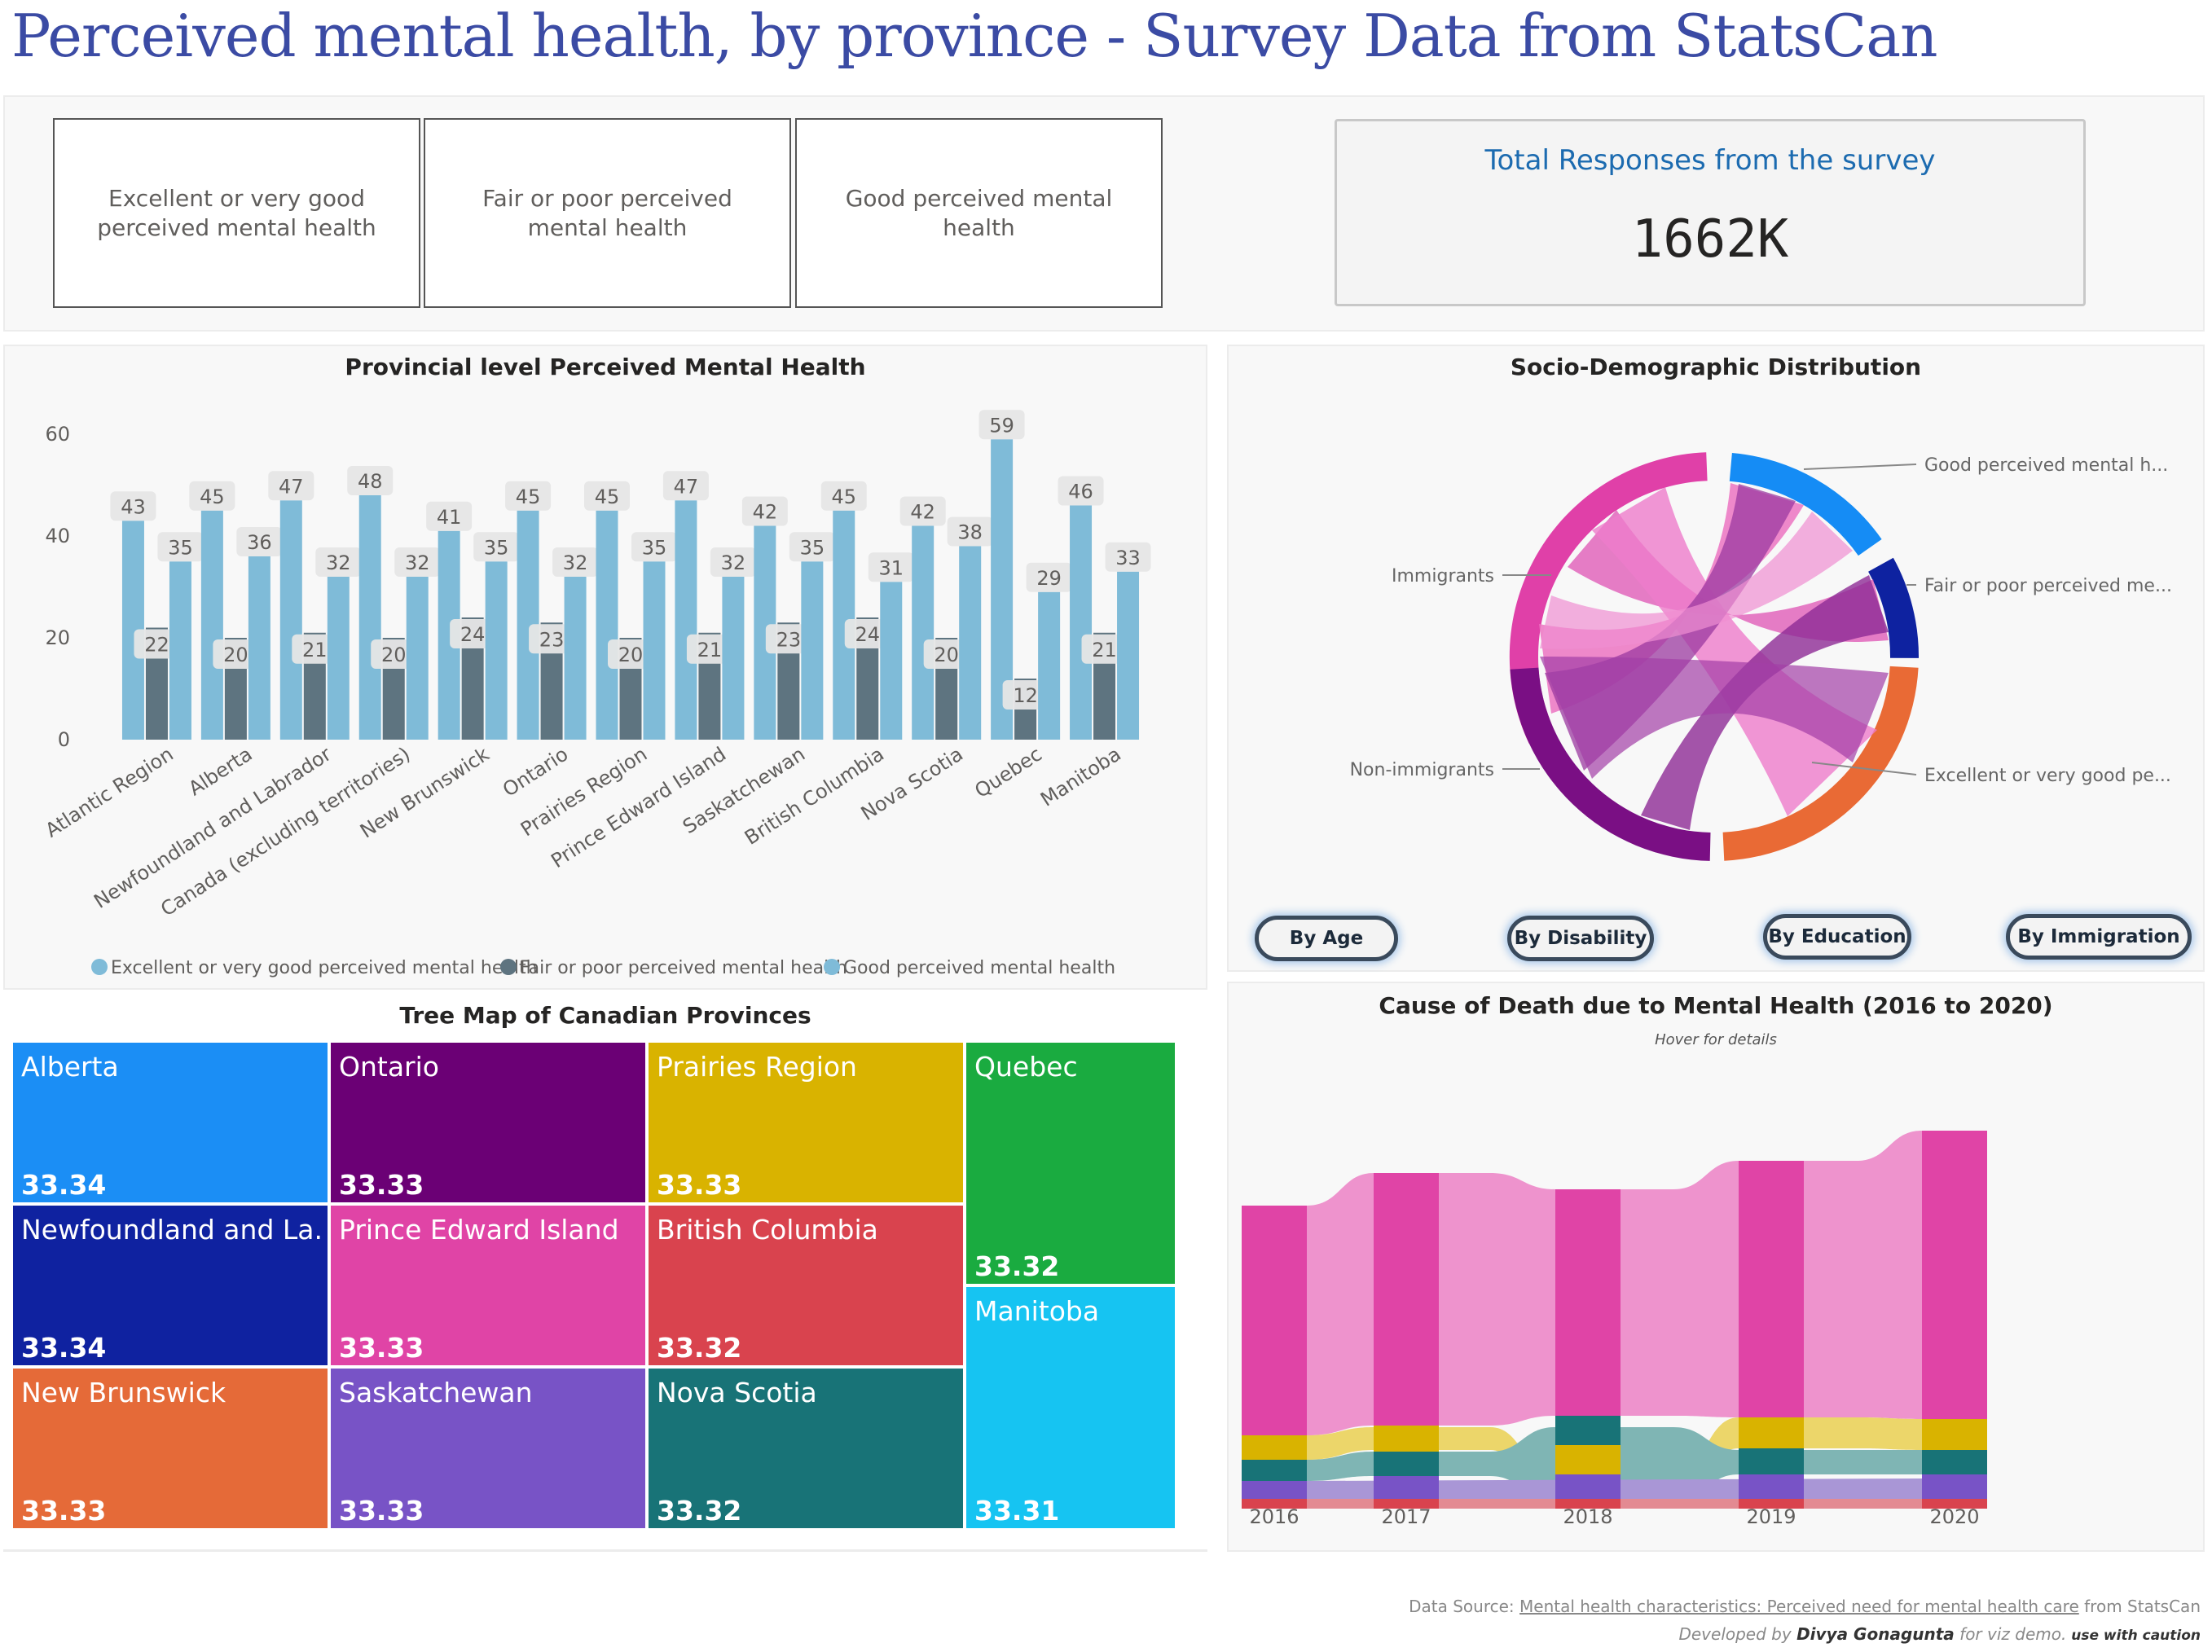 The image size is (2212, 1652). What do you see at coordinates (488, 1448) in the screenshot?
I see `treemap-cell: Saskatchewan 33.33` at bounding box center [488, 1448].